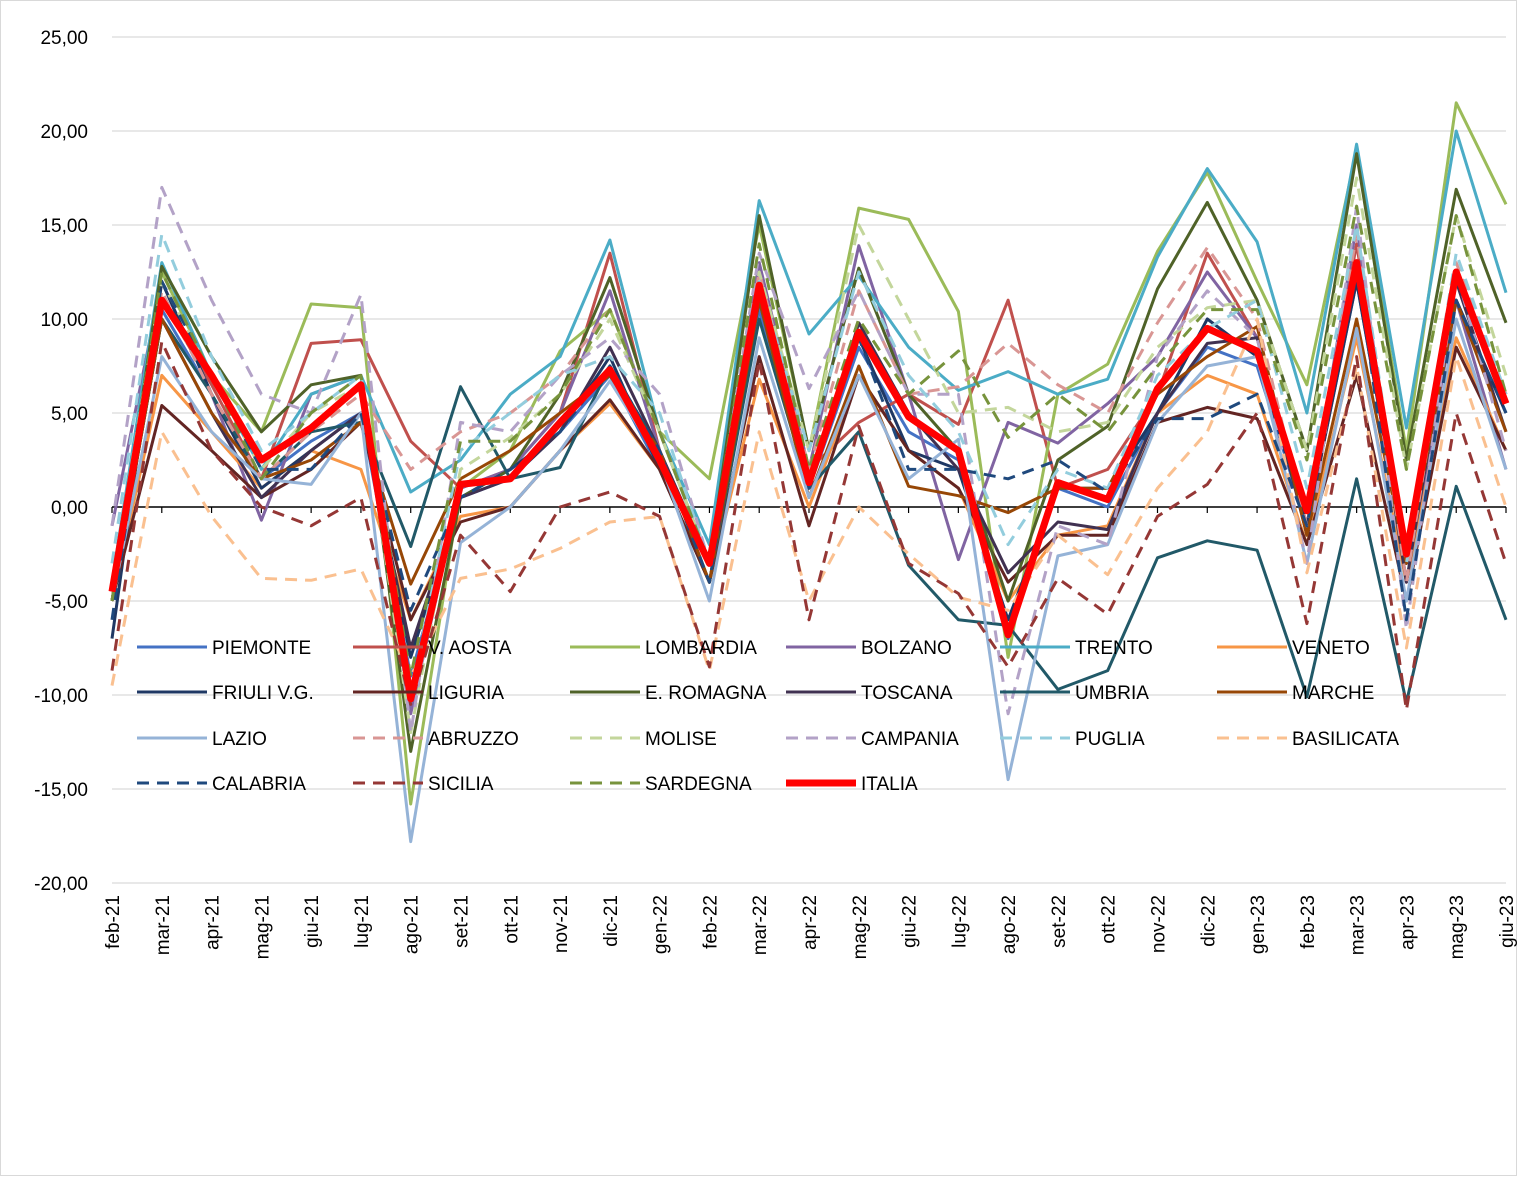 Image resolution: width=1517 pixels, height=1181 pixels. I want to click on legend-label: TRENTO, so click(1114, 648).